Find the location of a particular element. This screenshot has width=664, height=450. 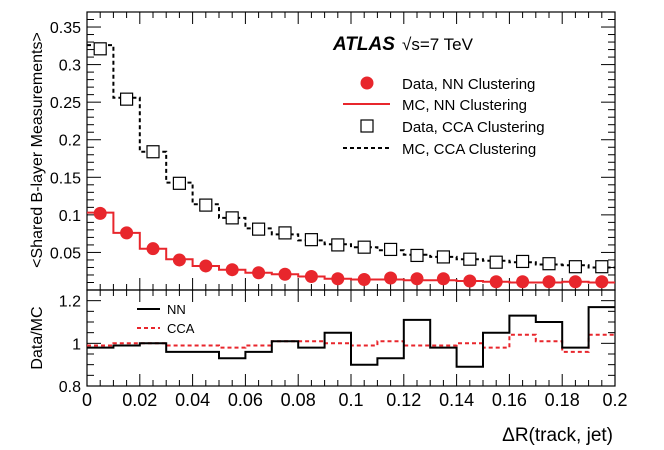

main-y-tick-label: 0.2 is located at coordinates (70, 141).